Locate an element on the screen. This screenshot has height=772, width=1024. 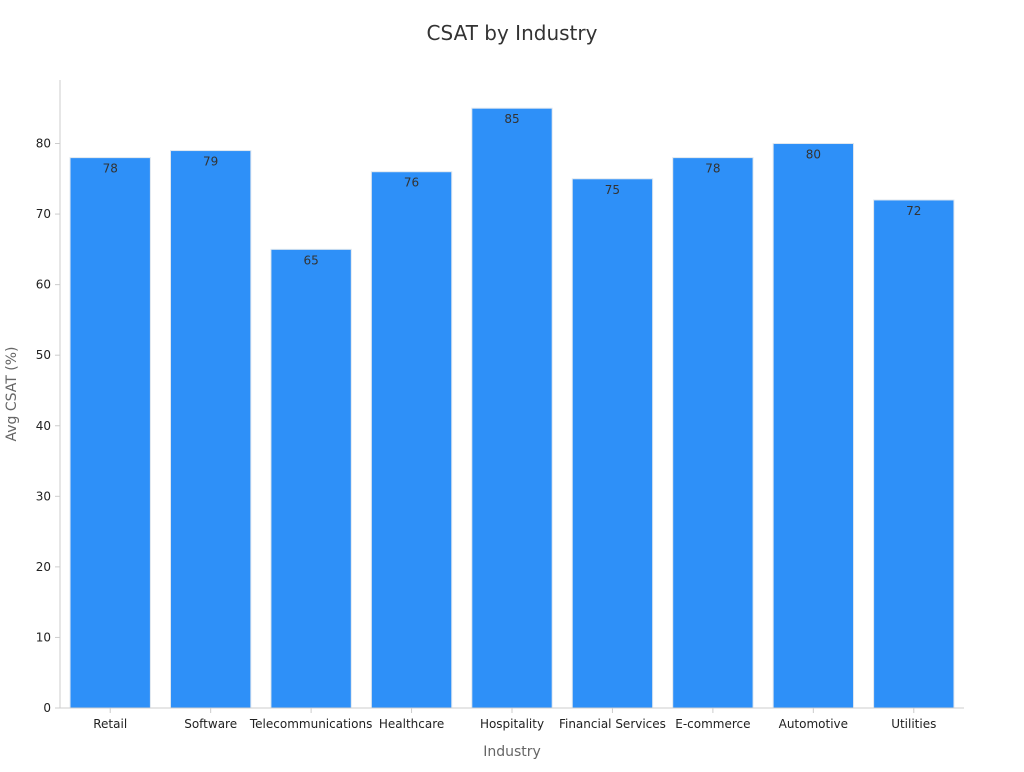
x-tick-label-4: Healthcare is located at coordinates (411, 724).